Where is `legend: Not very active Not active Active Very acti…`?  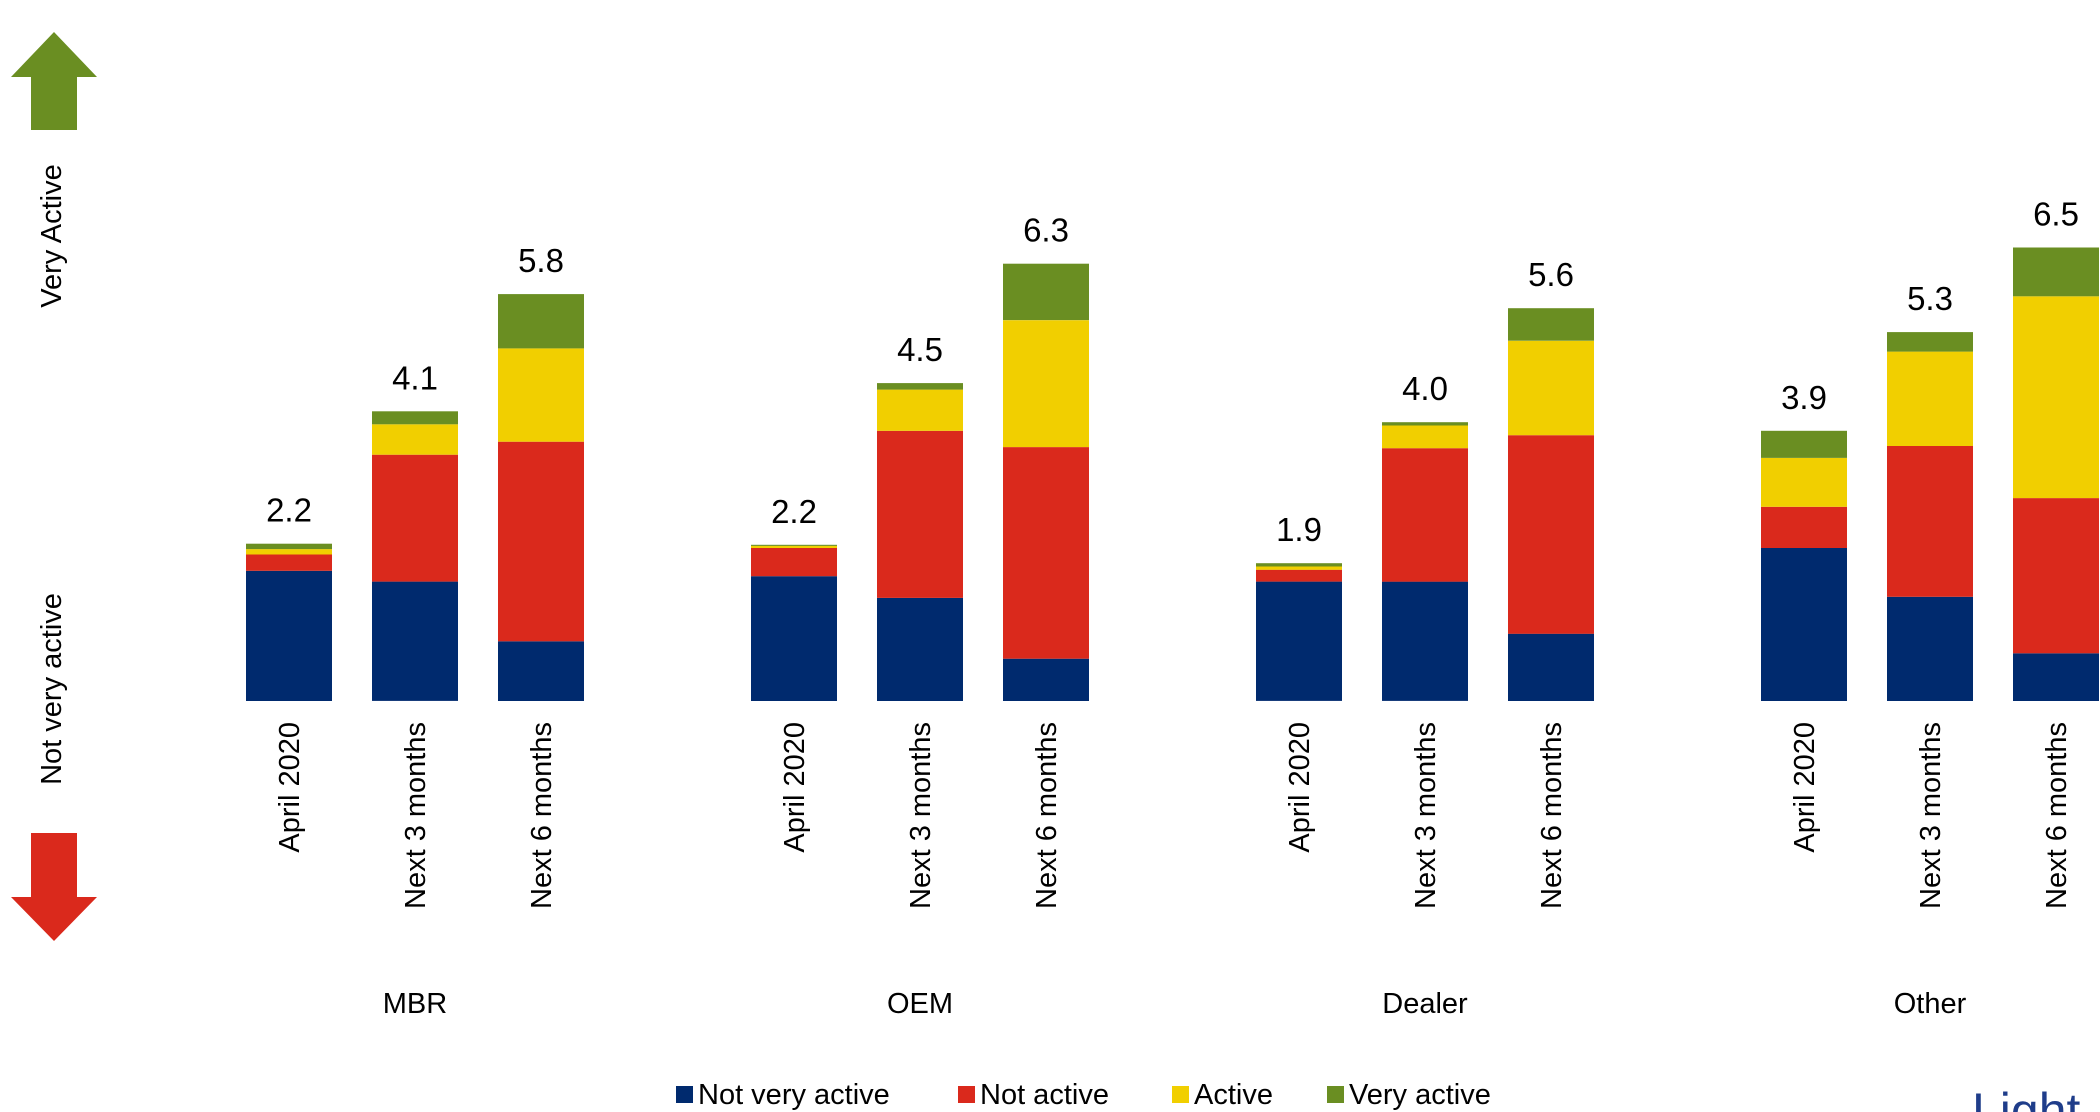 legend: Not very active Not active Active Very acti… is located at coordinates (1083, 1095).